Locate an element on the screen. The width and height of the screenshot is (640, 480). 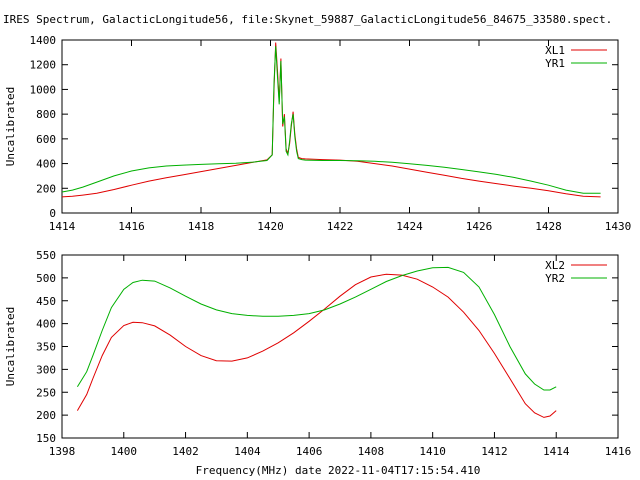
x-tick-label: 1418 is located at coordinates (201, 226).